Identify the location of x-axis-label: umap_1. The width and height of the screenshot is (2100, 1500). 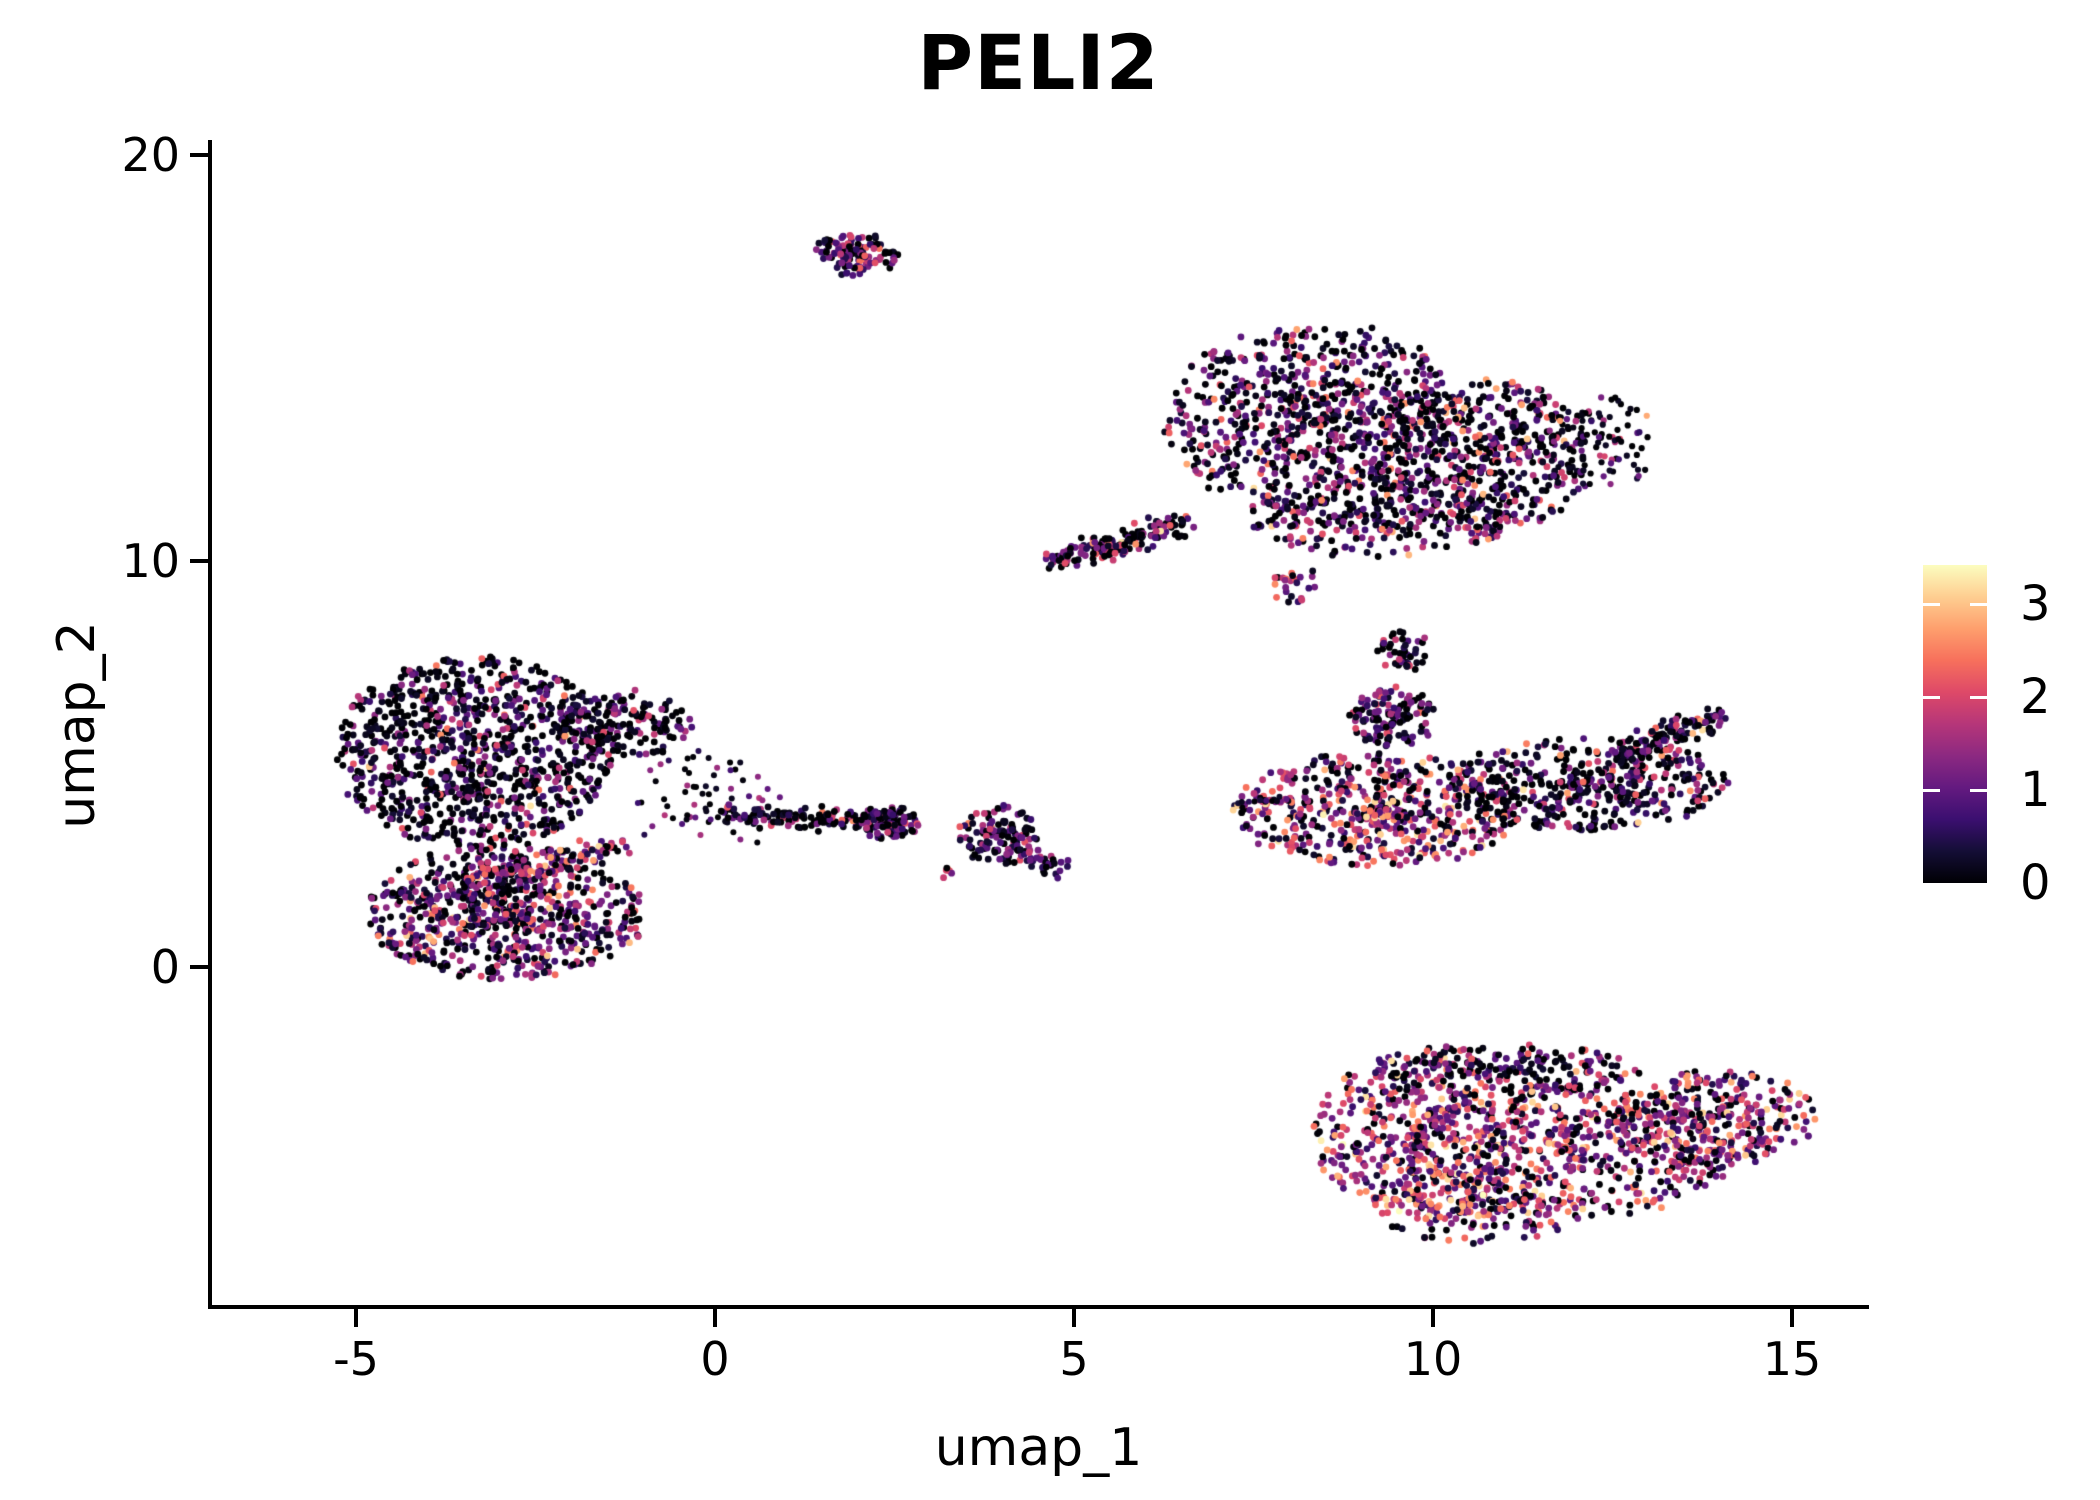
(1038, 1448).